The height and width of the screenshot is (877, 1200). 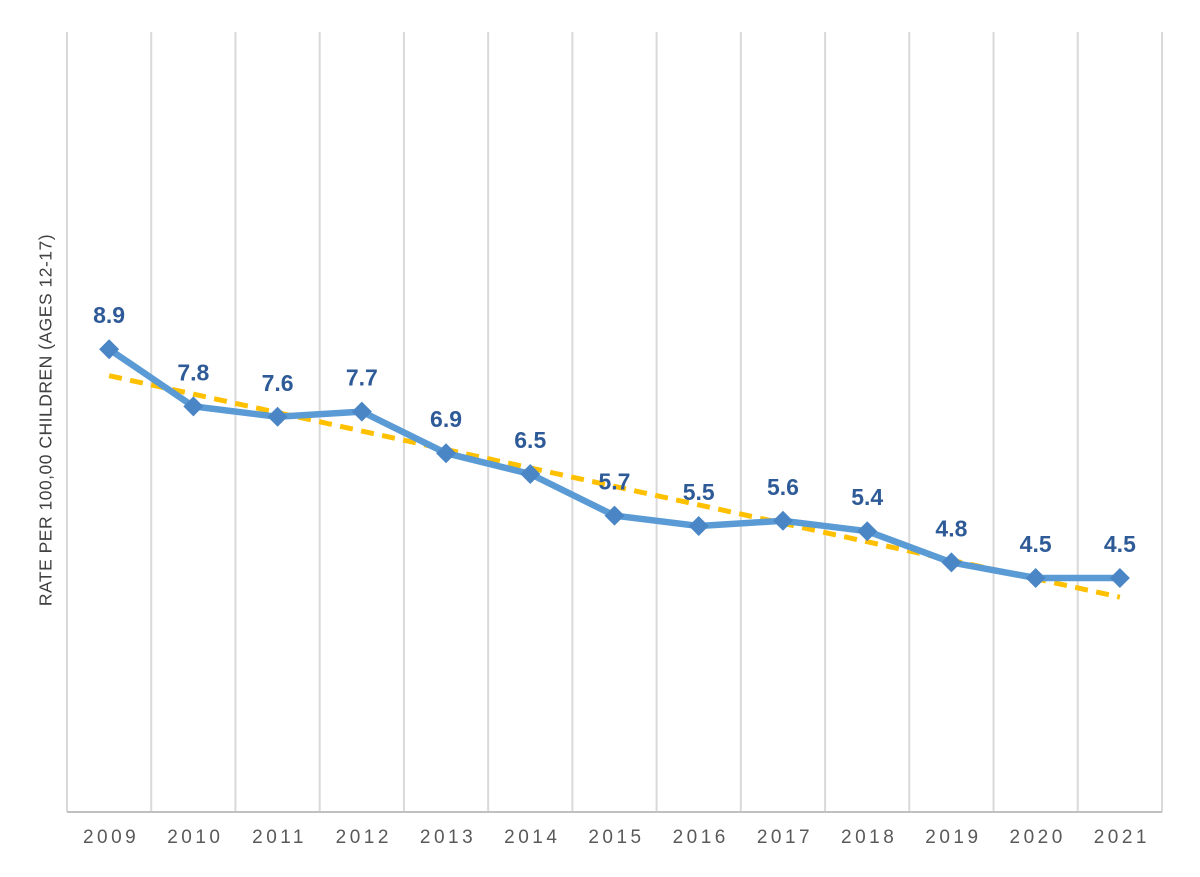 I want to click on x-tick-label: 2016, so click(x=701, y=837).